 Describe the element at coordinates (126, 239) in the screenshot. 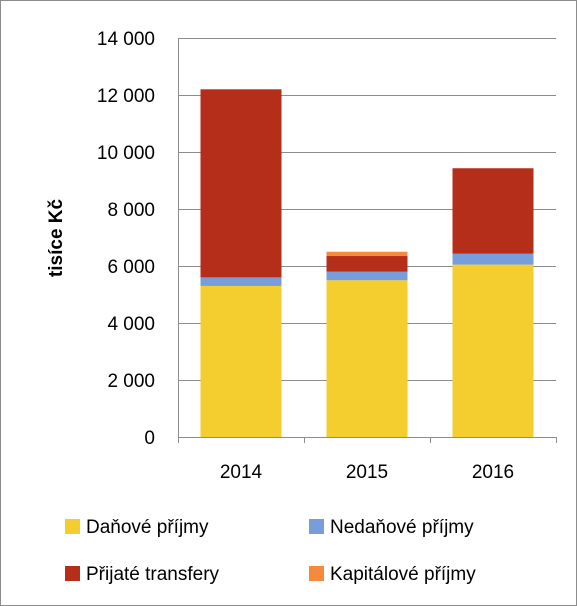

I see `y-tick-labels: 0 2 000 4 000 6 000 8 000 10 000 12 000 14 000` at that location.